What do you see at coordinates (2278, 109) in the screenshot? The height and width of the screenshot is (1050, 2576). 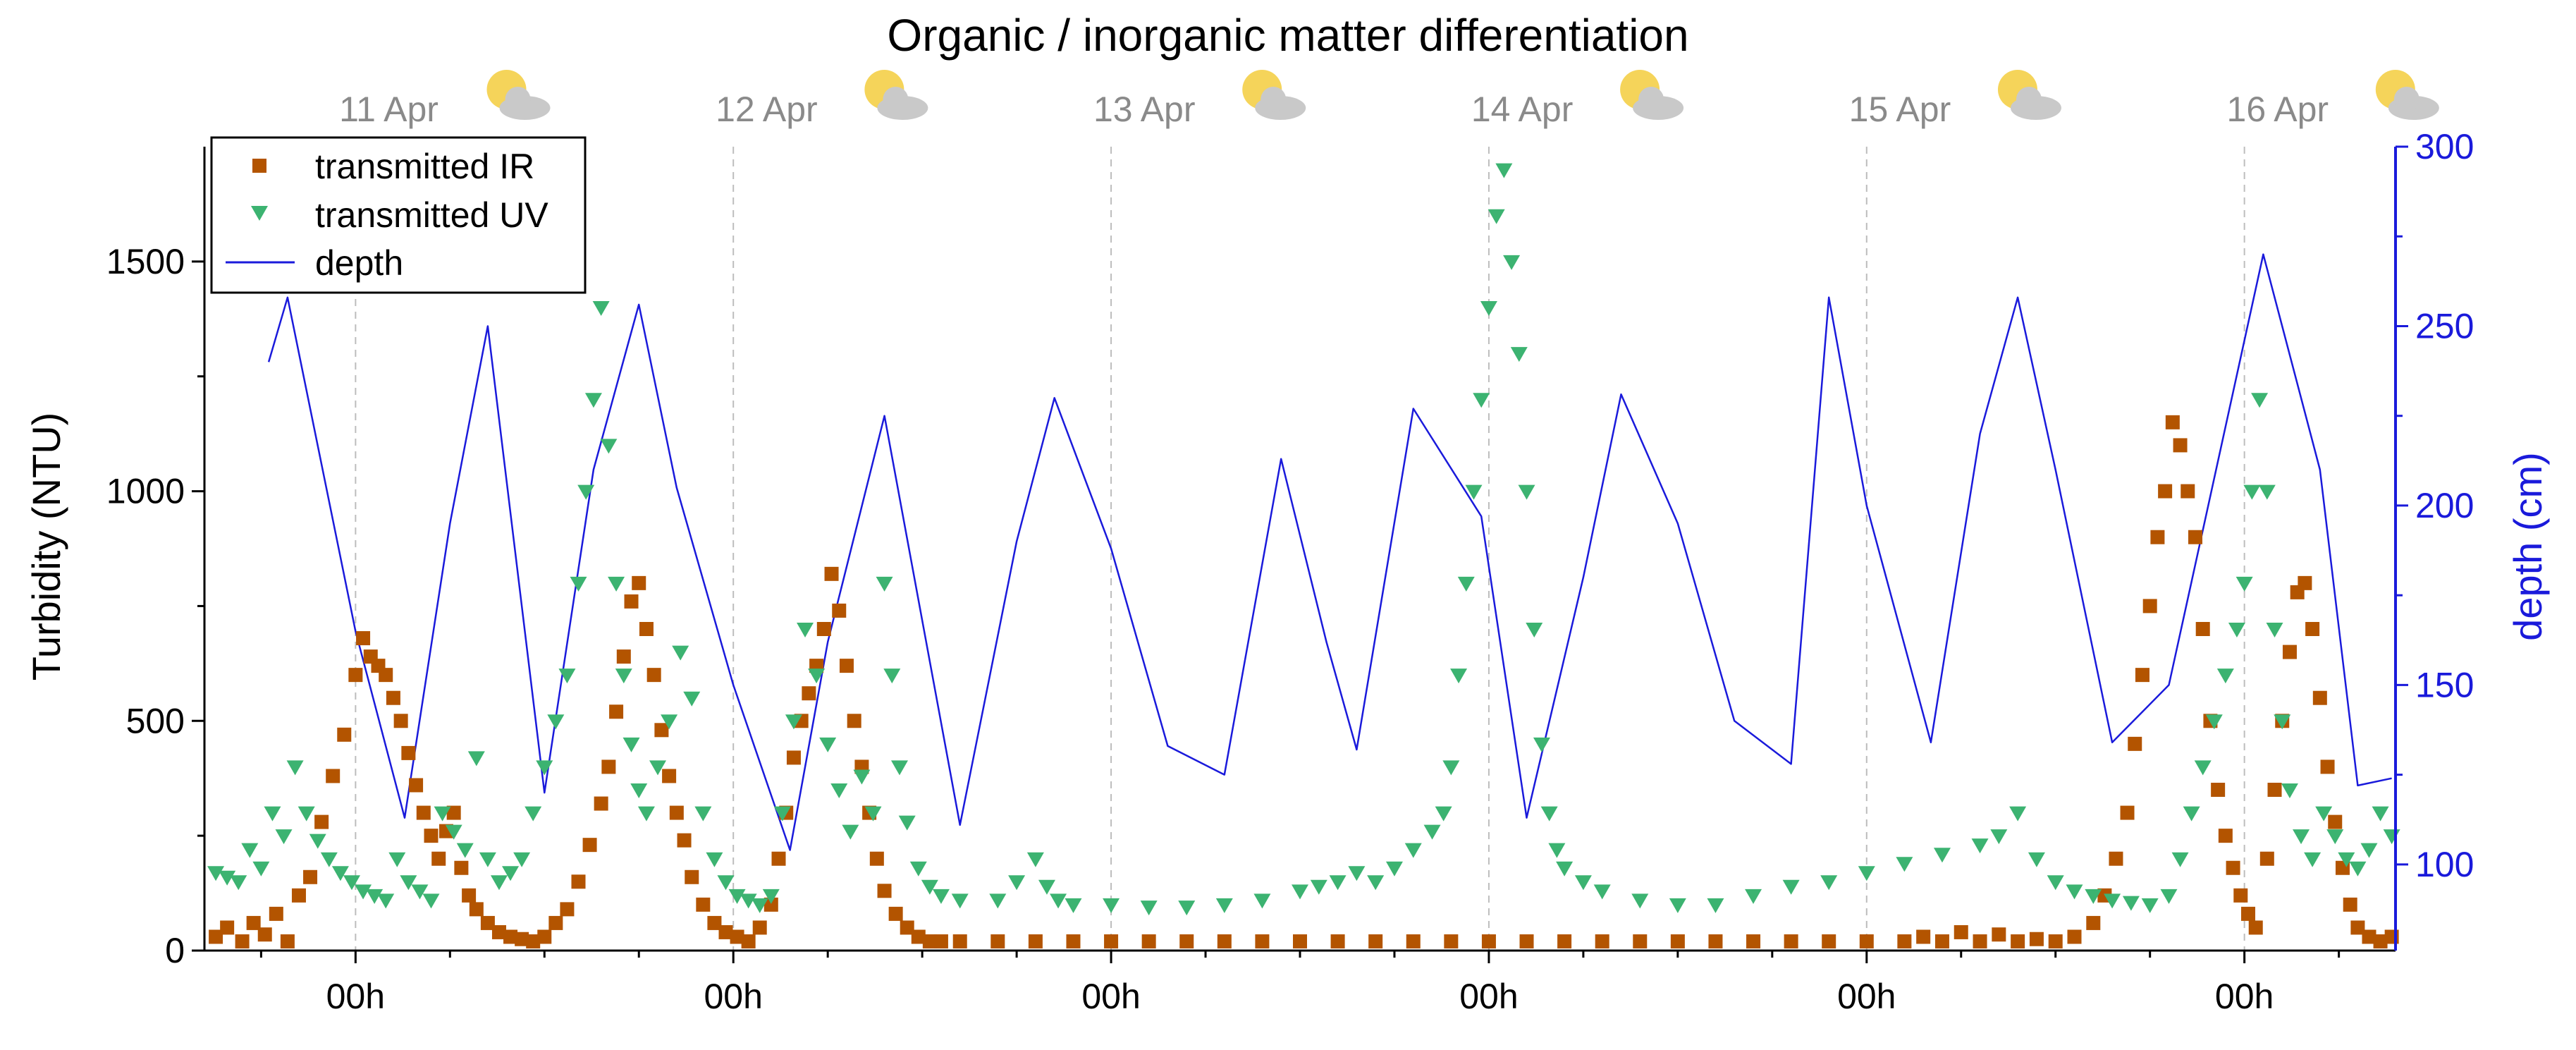 I see `day-label-5: 16 Apr` at bounding box center [2278, 109].